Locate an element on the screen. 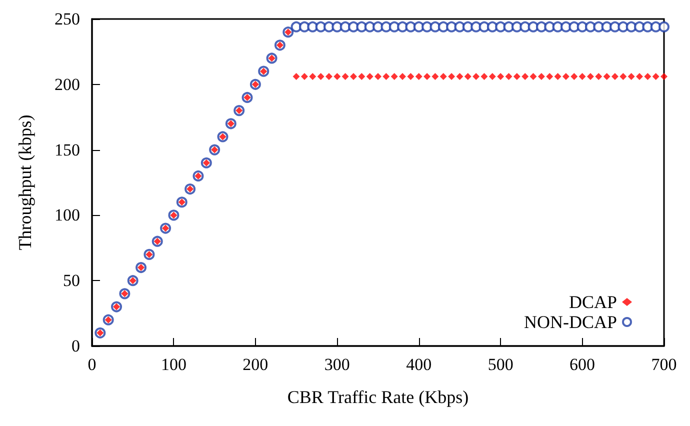  x-tick-label: 100 is located at coordinates (173, 364).